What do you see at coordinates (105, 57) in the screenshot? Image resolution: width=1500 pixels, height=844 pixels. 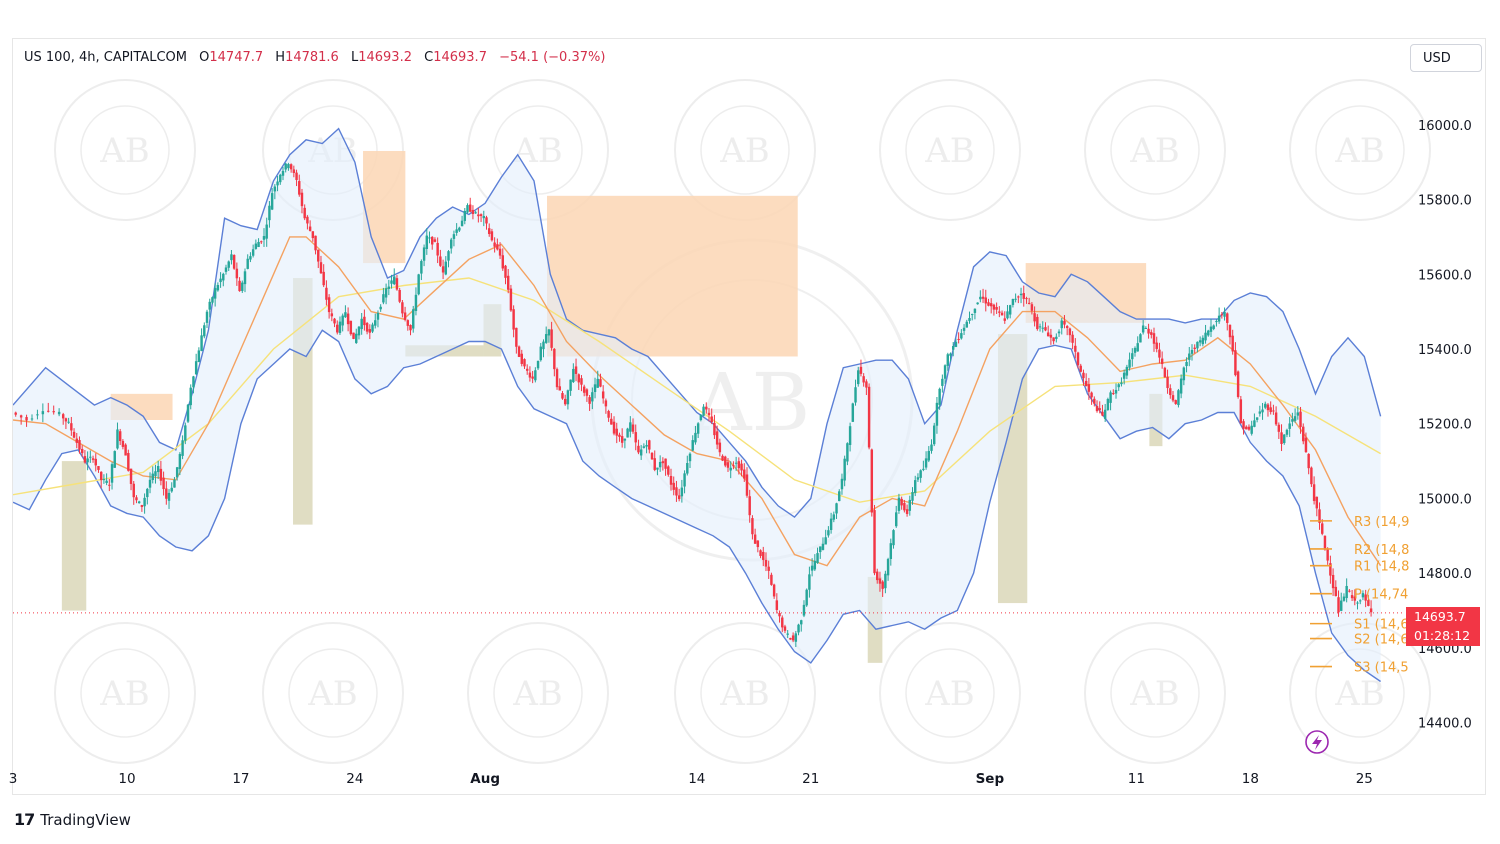 I see `symbol-label: US 100, 4h, CAPITALCOM` at bounding box center [105, 57].